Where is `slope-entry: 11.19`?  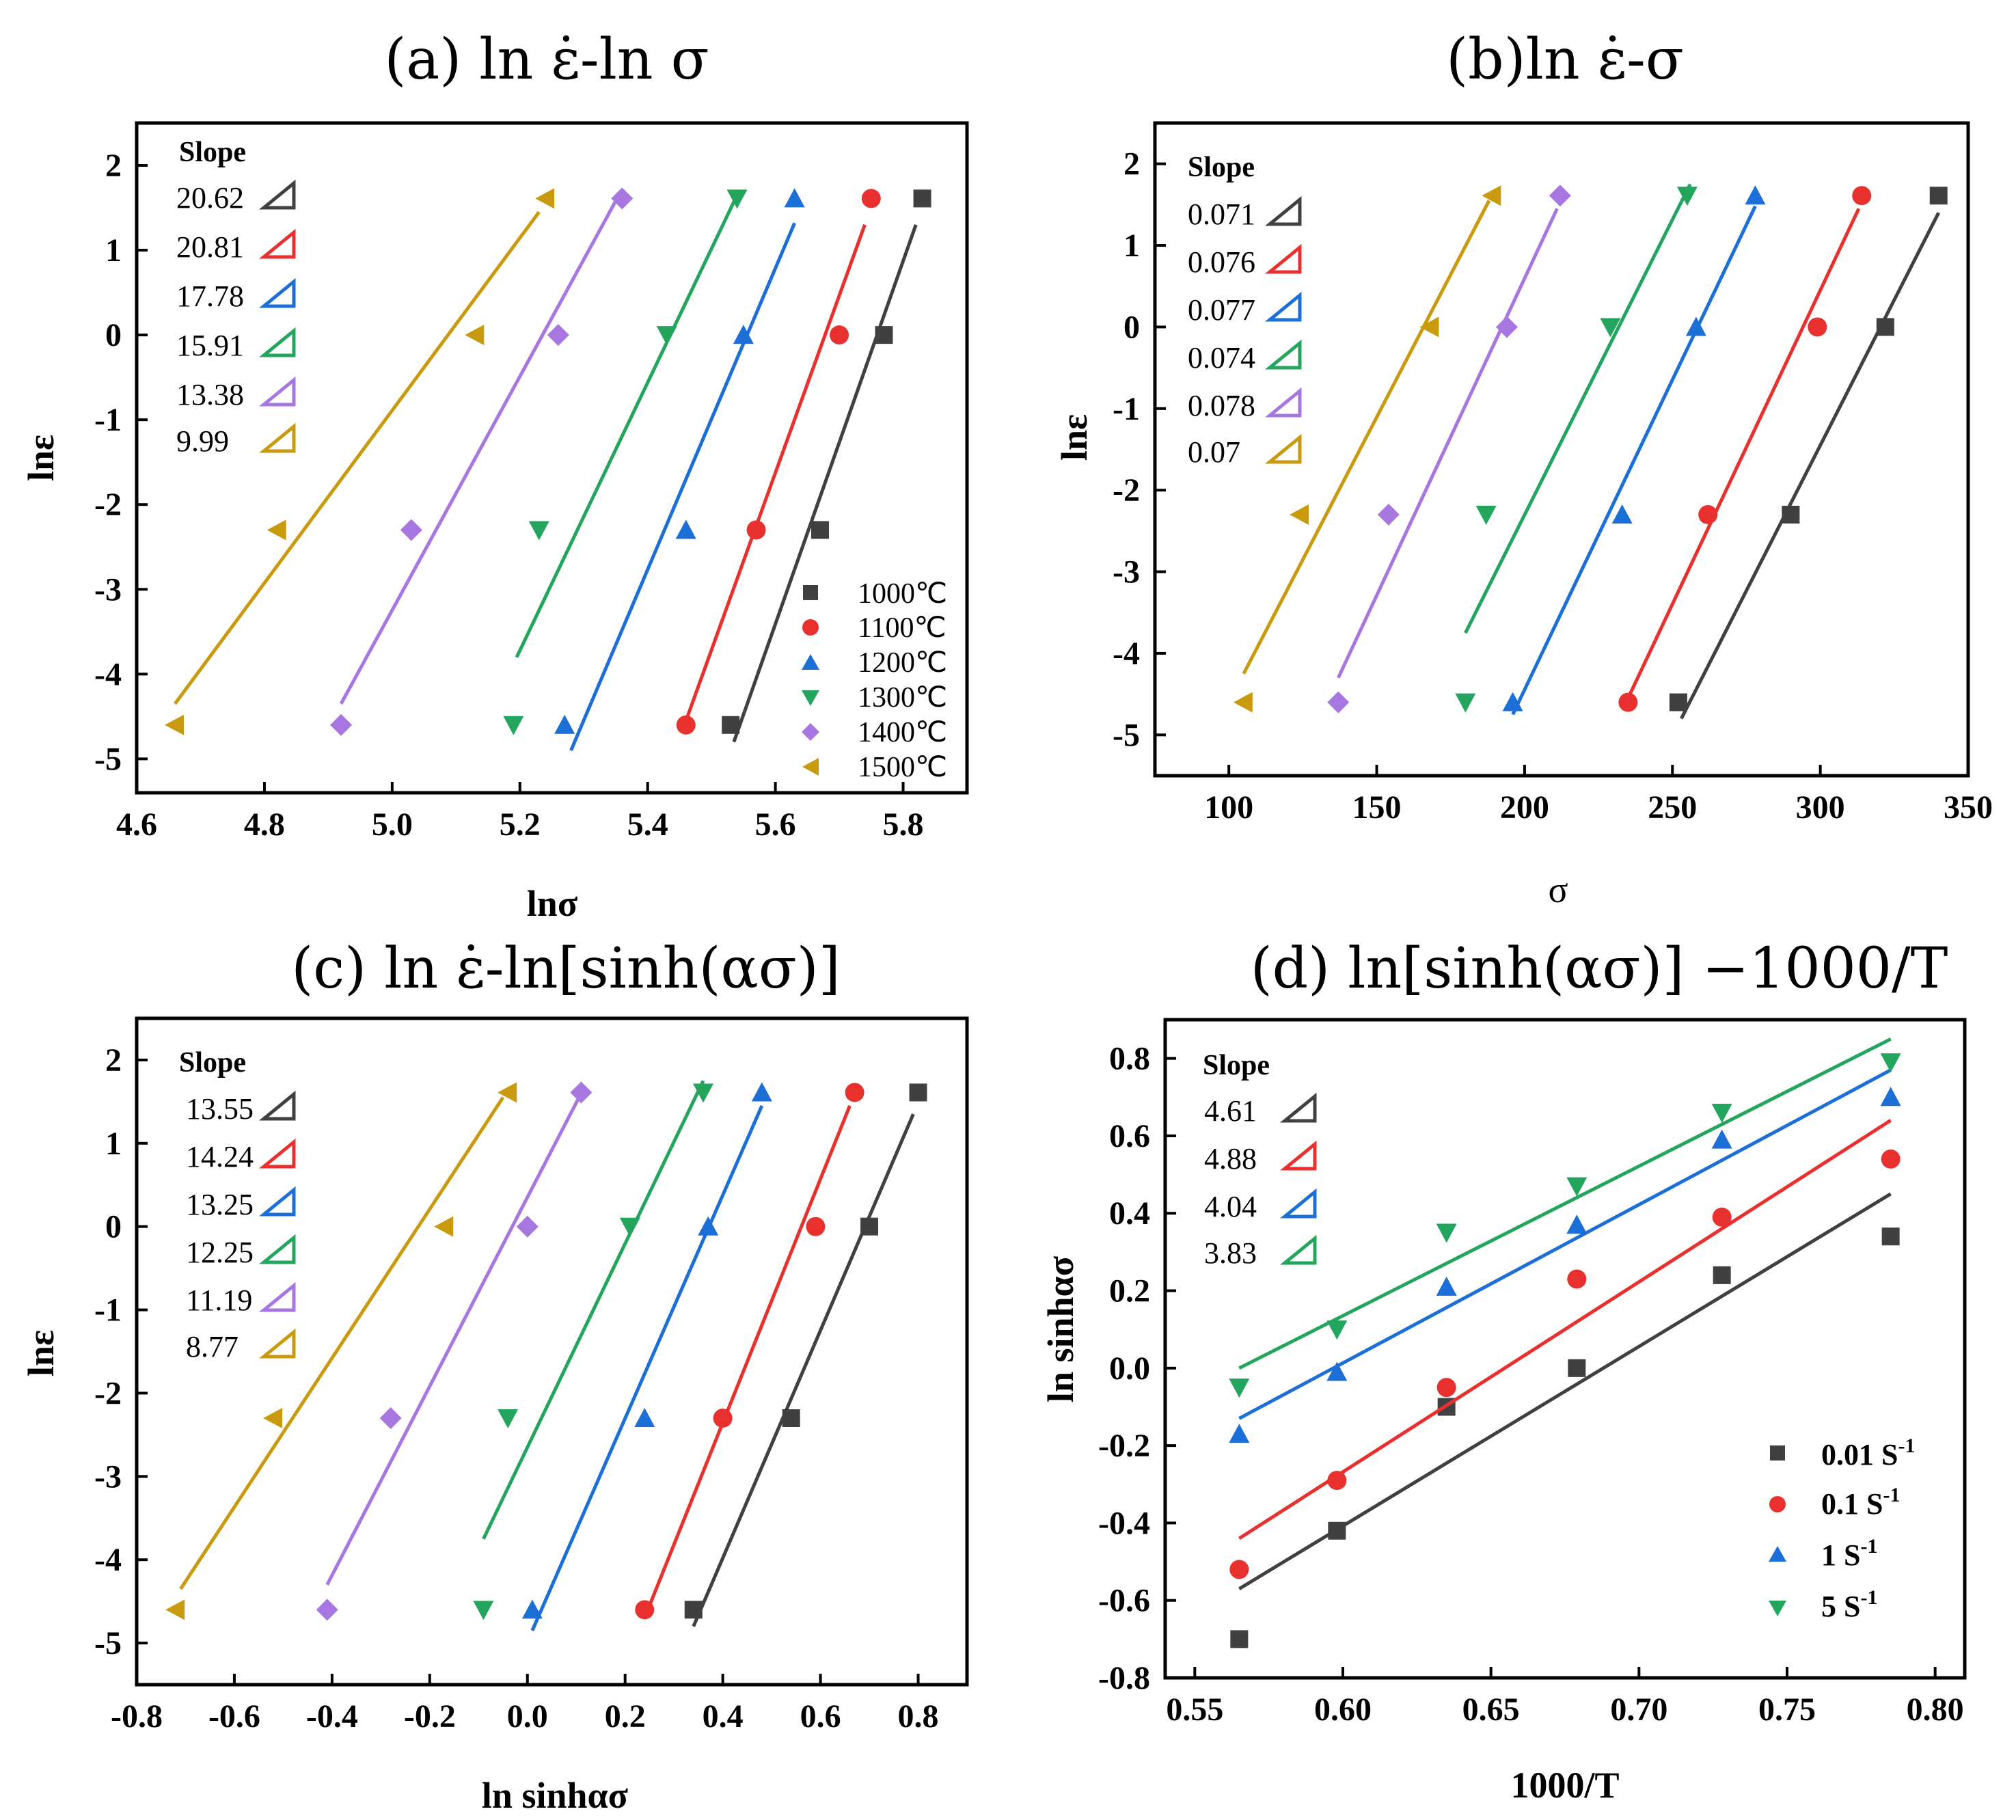
slope-entry: 11.19 is located at coordinates (241, 1299).